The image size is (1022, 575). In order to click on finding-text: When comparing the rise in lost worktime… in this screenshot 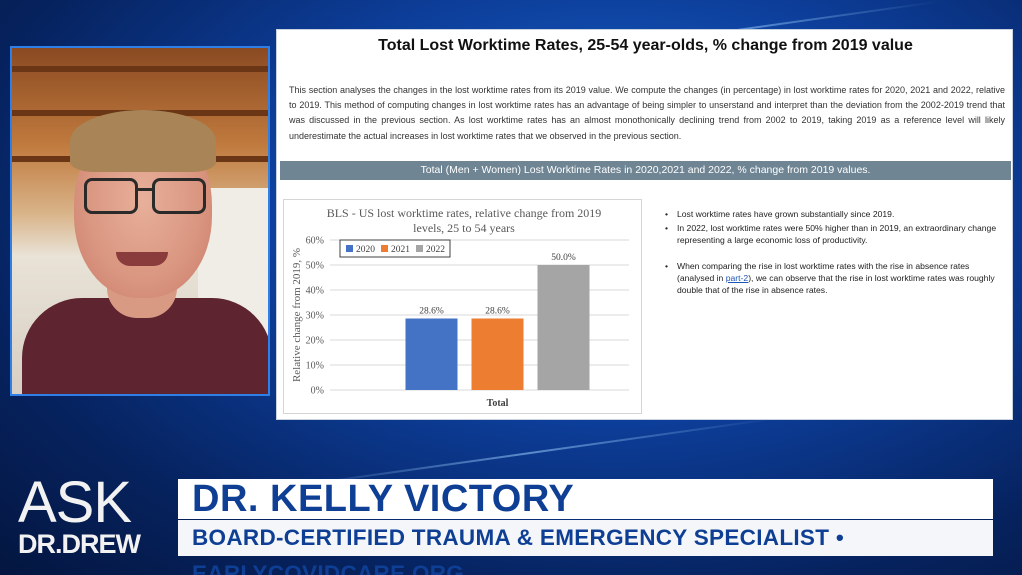, I will do `click(823, 272)`.